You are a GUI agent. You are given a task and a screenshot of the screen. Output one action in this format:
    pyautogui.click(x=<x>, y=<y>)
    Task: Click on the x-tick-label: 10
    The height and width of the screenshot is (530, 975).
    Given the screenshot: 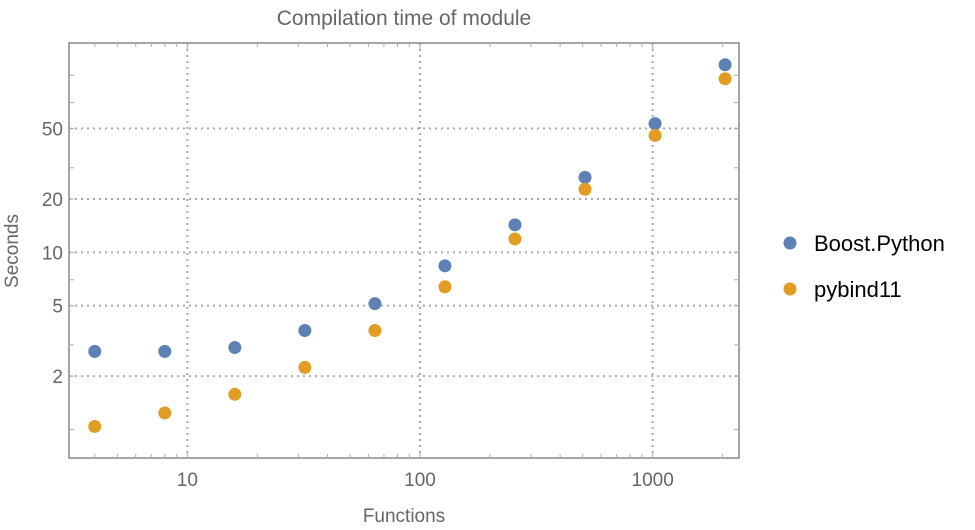 What is the action you would take?
    pyautogui.click(x=187, y=480)
    